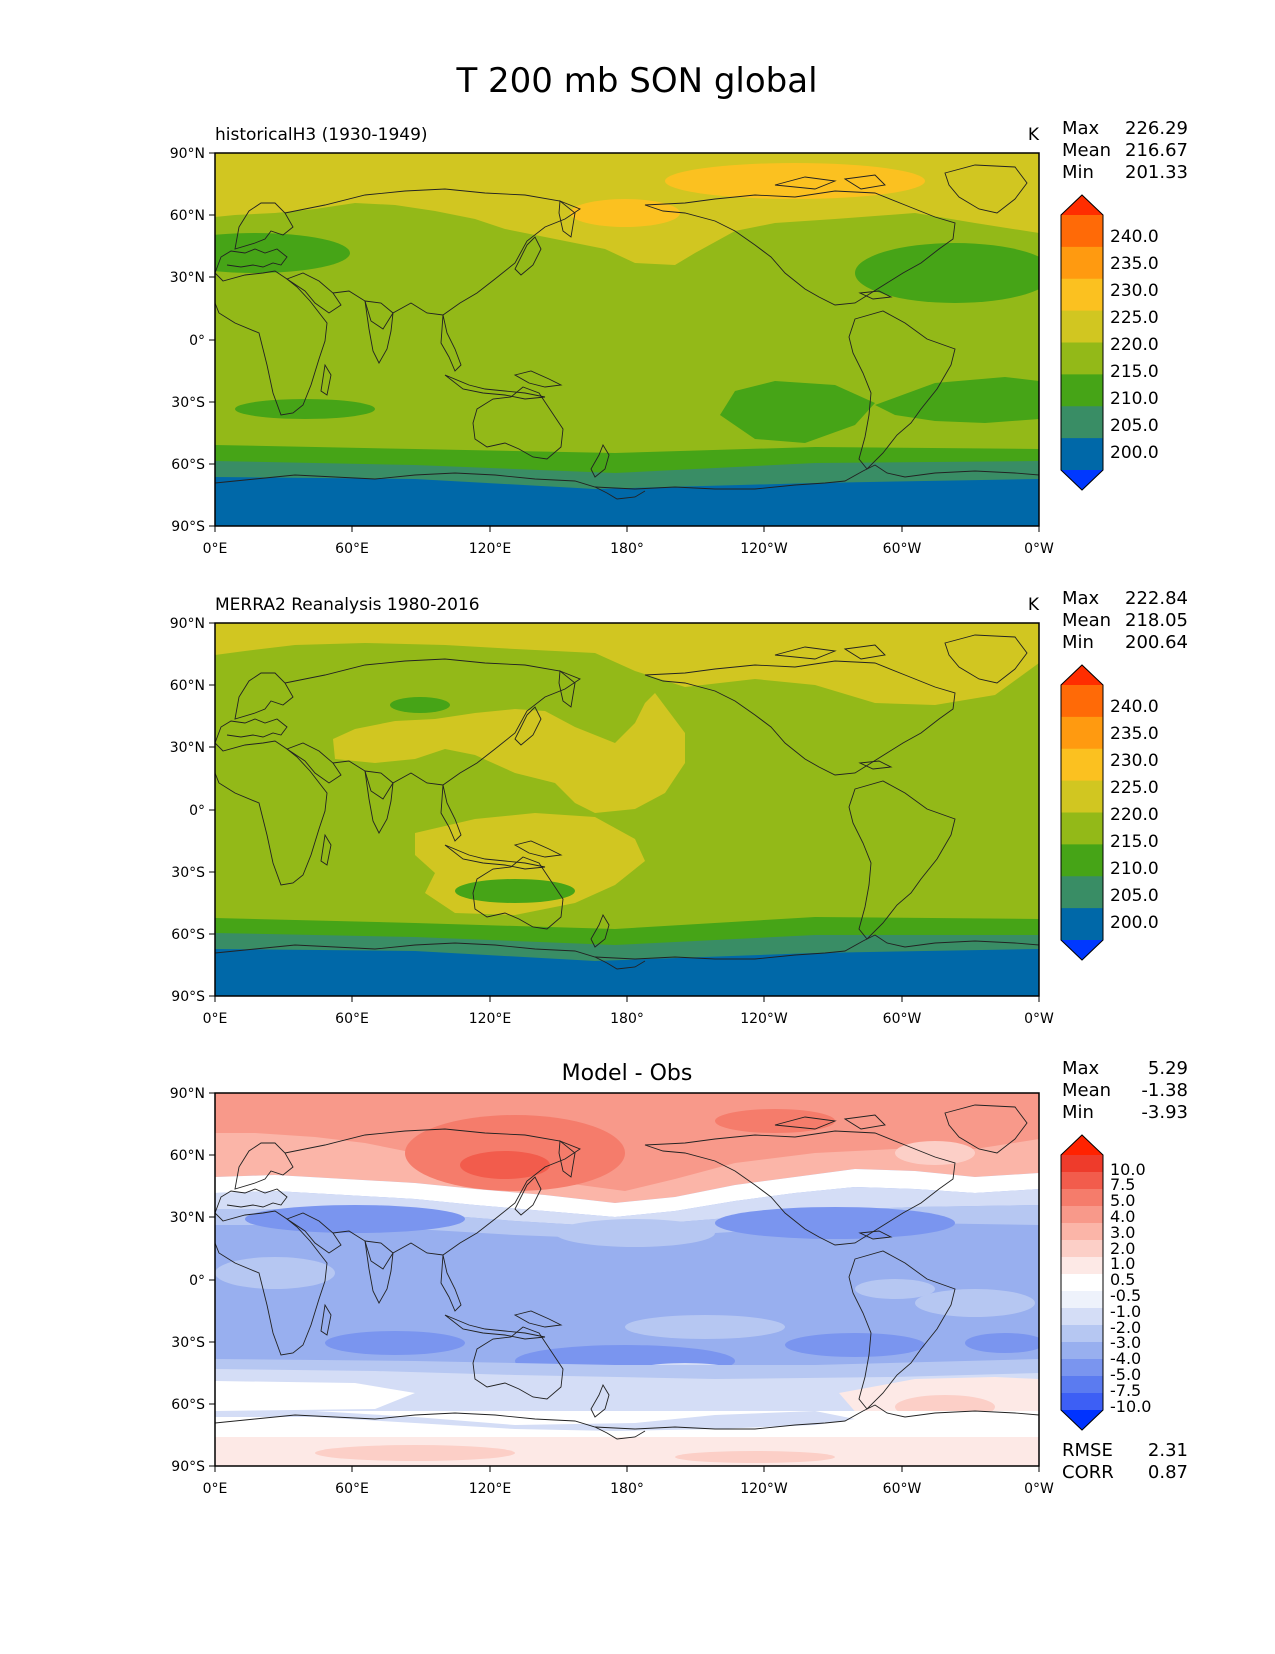  I want to click on stats-block: Max 222.84 Mean 218.05 Min 200.64, so click(1125, 620).